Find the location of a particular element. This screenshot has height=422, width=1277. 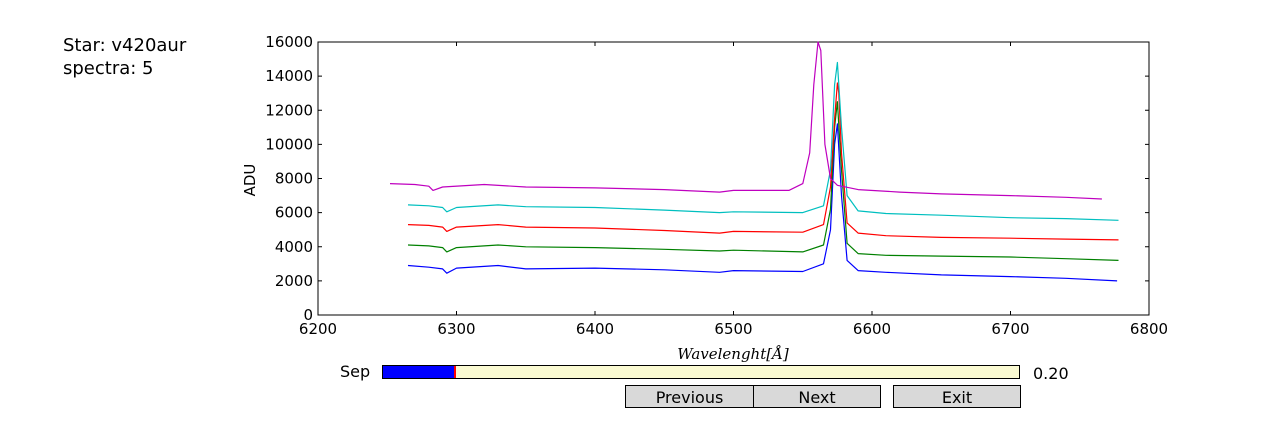

spectra-count-label: spectra: 5 is located at coordinates (108, 68).